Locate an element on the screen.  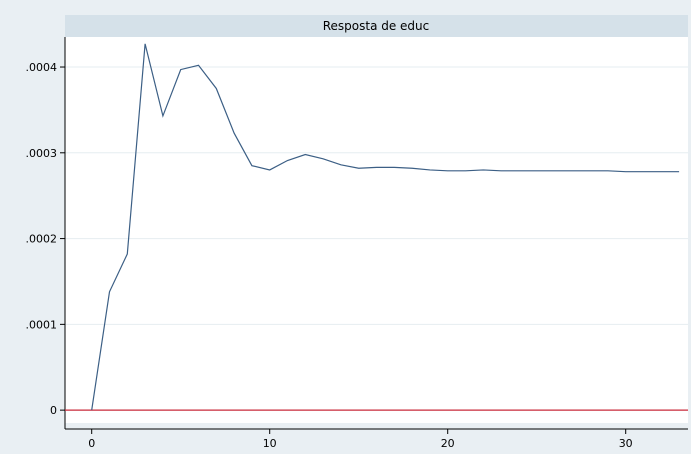
x-tick-label: 10 is located at coordinates (270, 443).